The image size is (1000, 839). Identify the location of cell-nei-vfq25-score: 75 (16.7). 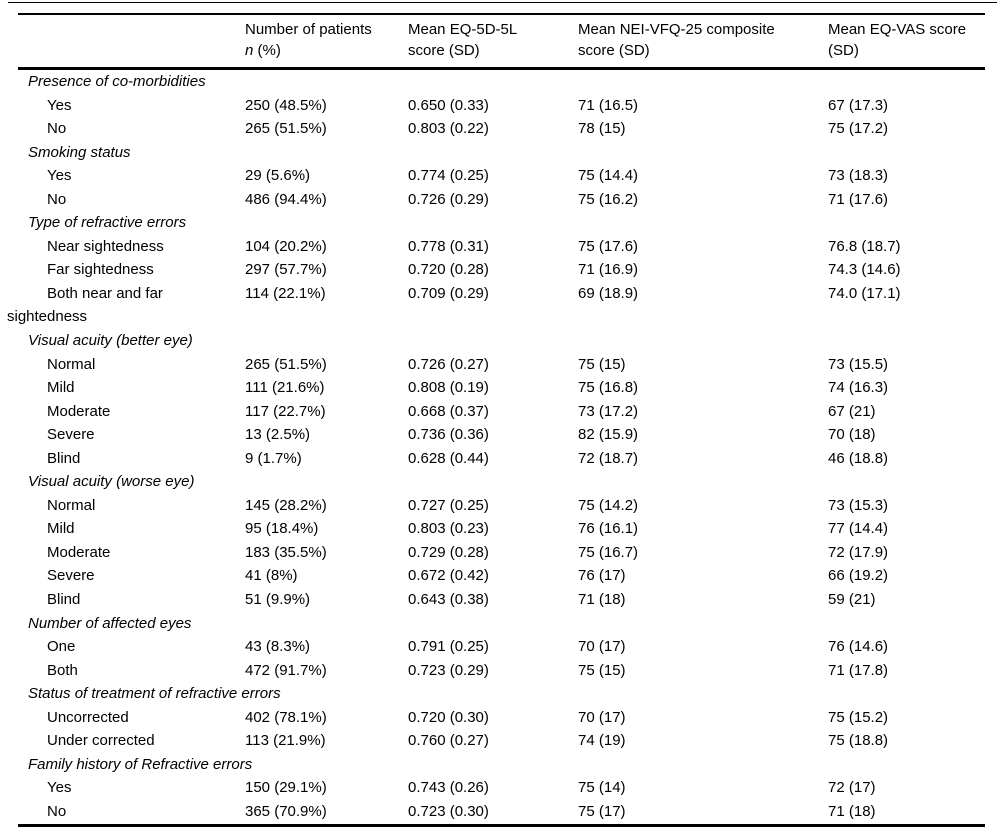
(608, 552).